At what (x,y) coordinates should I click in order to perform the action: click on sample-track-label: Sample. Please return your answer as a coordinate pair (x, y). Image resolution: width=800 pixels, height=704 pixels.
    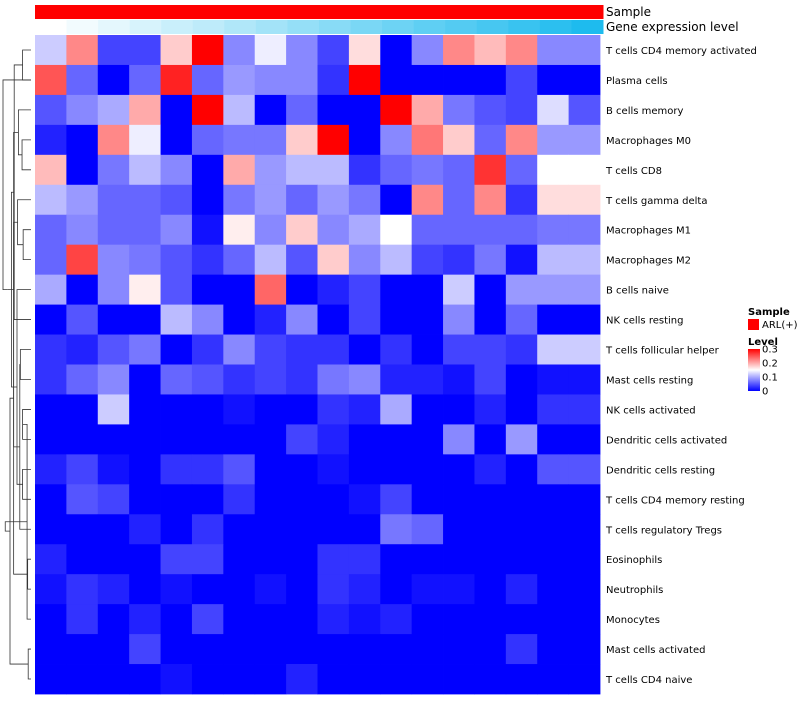
    Looking at the image, I should click on (628, 12).